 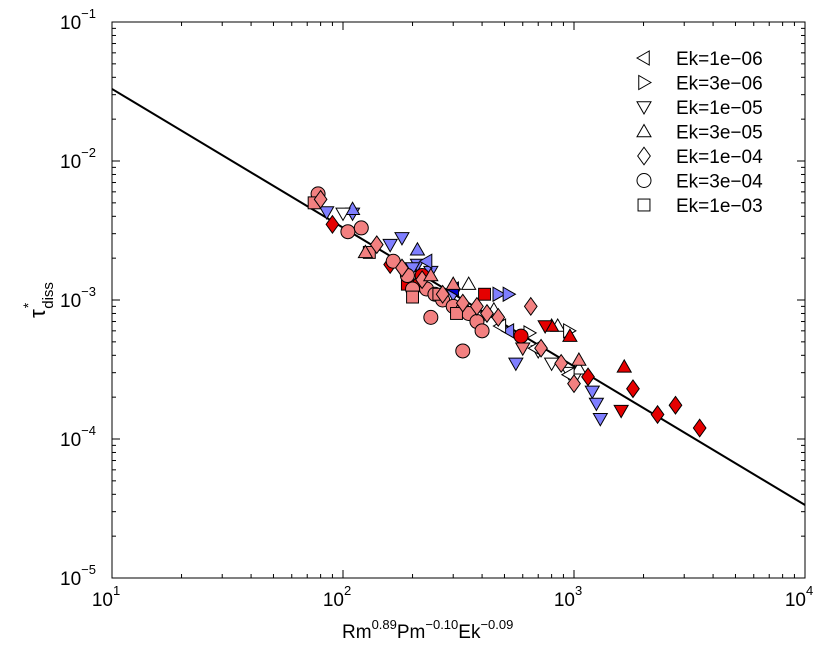 I want to click on legend-label: Ek=3e−04, so click(x=719, y=182).